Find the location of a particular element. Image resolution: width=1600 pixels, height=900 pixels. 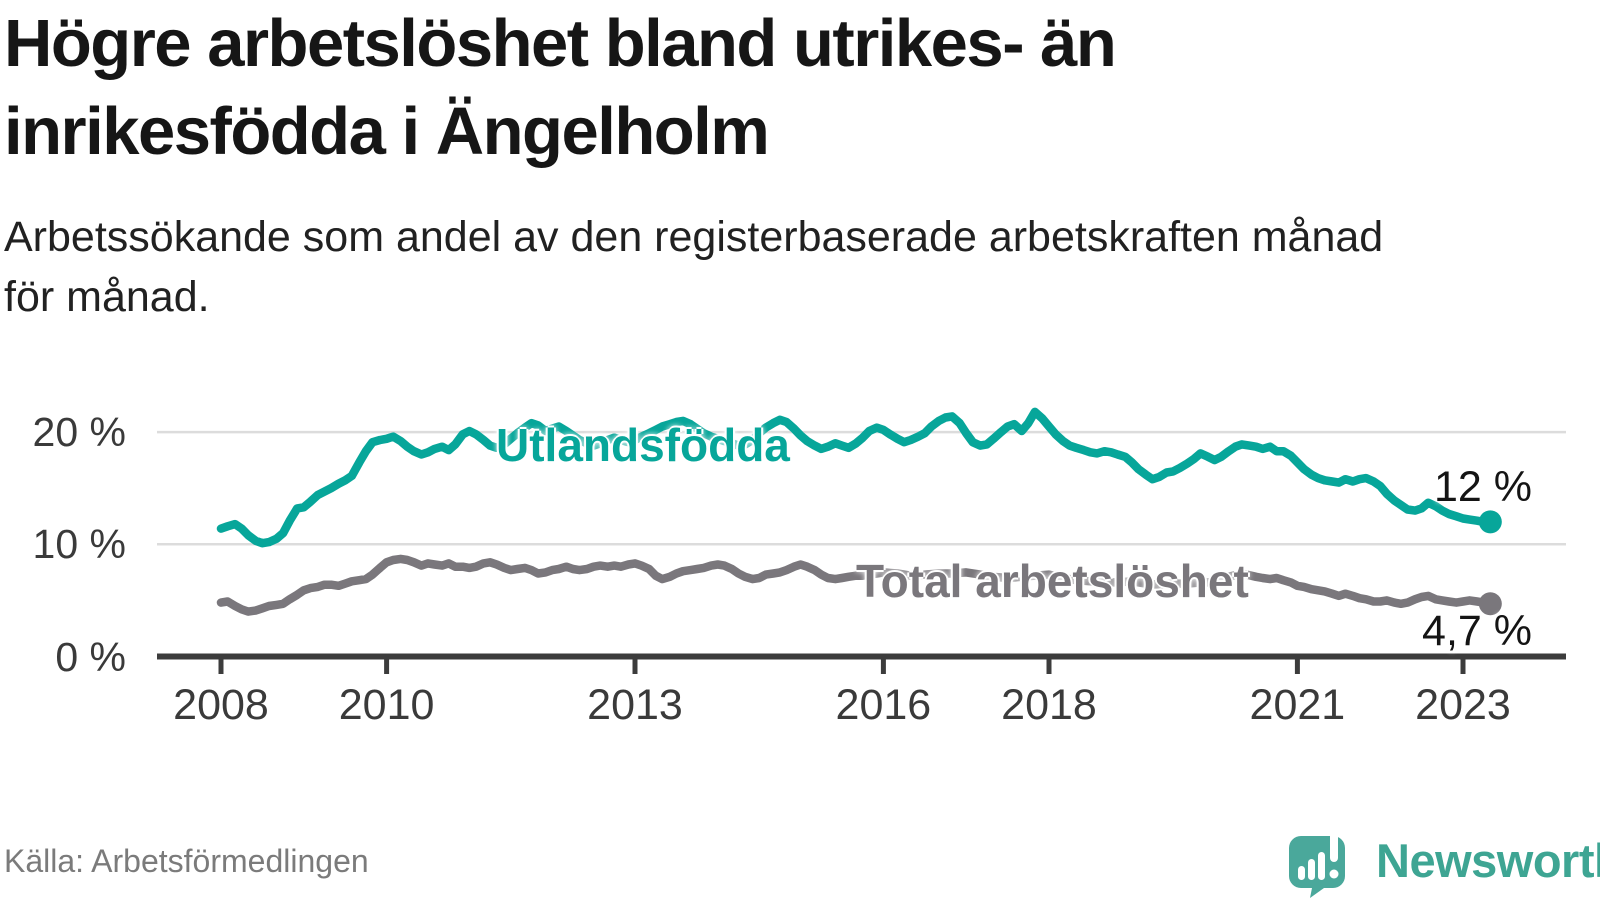

x-axis-label-2023: 2023 is located at coordinates (1463, 705).